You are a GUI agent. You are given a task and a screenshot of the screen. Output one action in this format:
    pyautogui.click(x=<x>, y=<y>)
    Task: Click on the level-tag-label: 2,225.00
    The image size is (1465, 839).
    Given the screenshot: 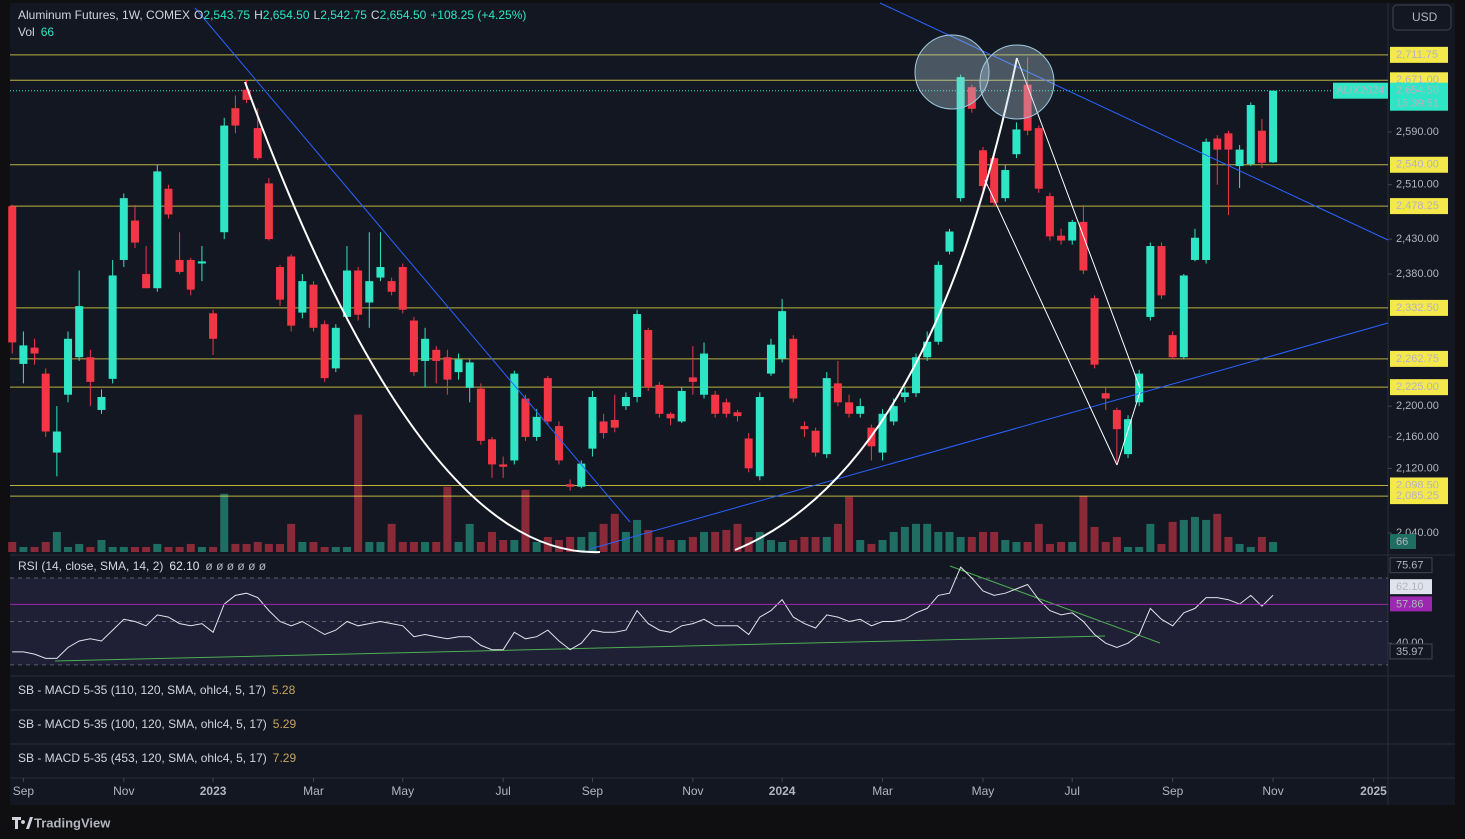 What is the action you would take?
    pyautogui.click(x=1417, y=387)
    